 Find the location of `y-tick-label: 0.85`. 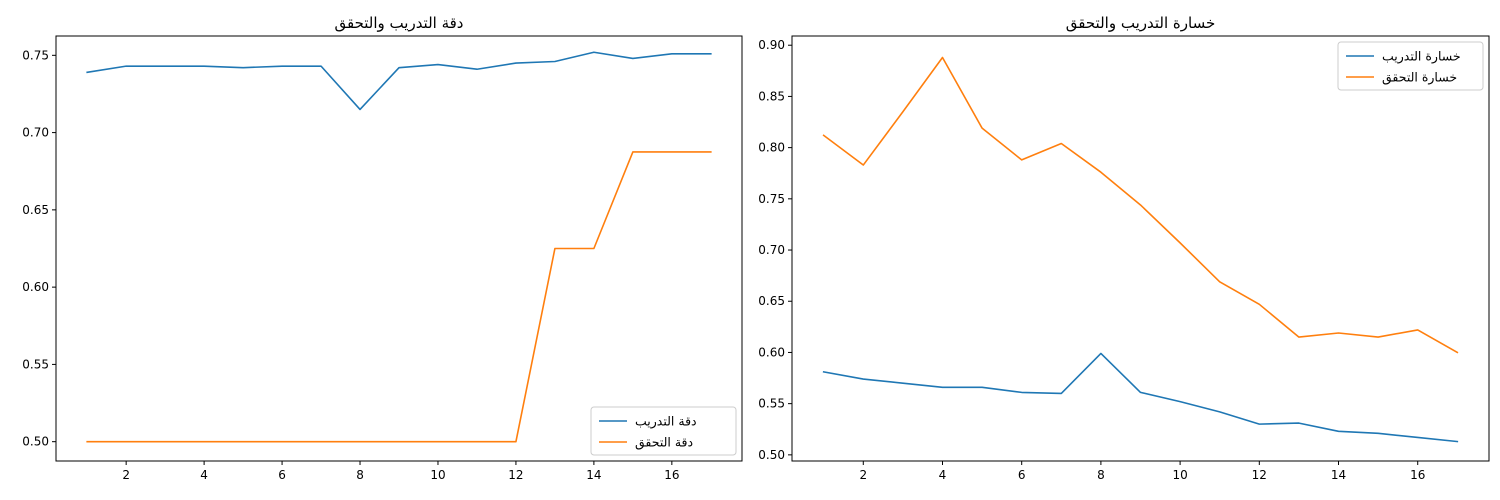

y-tick-label: 0.85 is located at coordinates (771, 96).